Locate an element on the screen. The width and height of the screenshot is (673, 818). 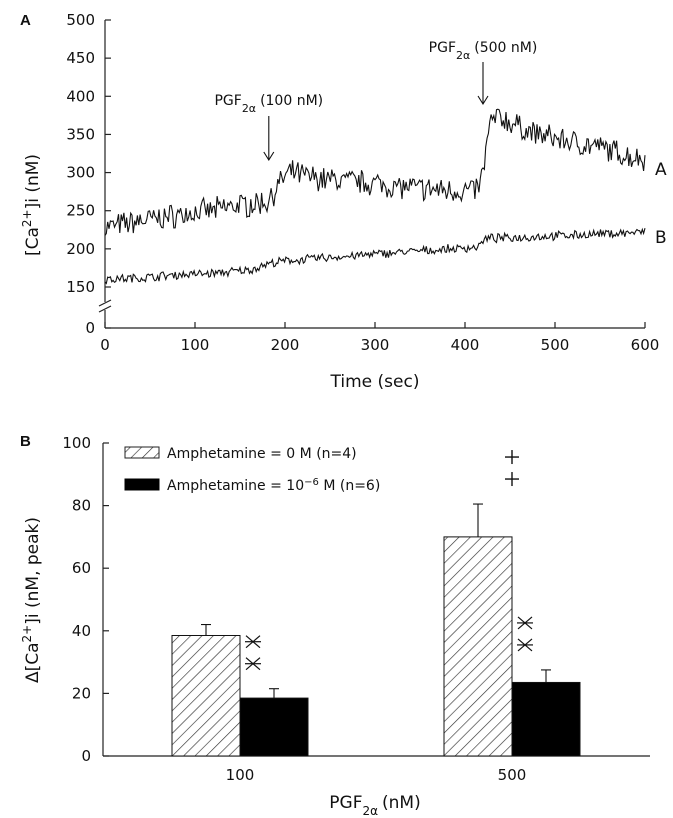
series-a-label: A is located at coordinates (661, 170).